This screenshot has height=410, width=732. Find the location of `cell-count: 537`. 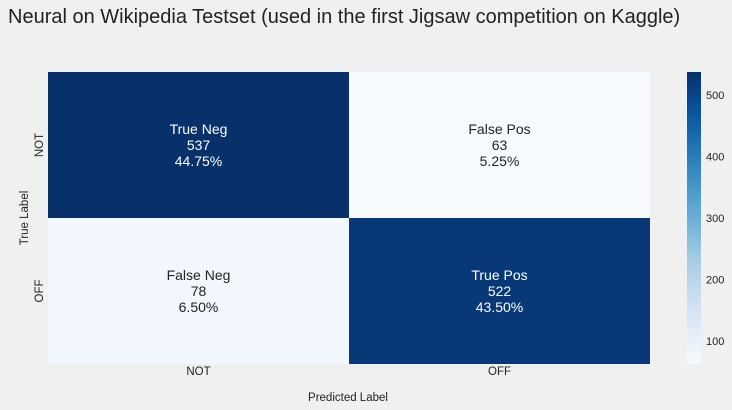

cell-count: 537 is located at coordinates (199, 145).